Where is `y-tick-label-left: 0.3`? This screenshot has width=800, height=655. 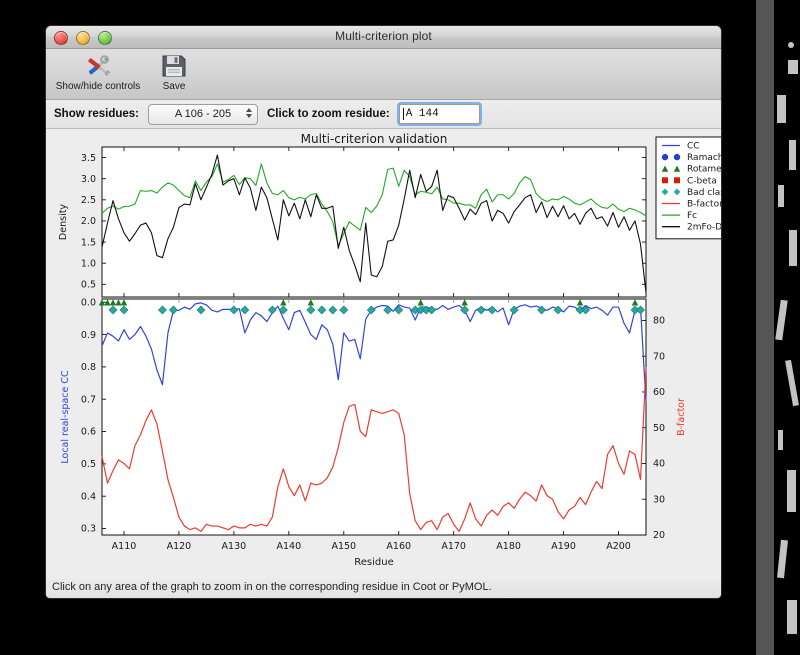 y-tick-label-left: 0.3 is located at coordinates (88, 529).